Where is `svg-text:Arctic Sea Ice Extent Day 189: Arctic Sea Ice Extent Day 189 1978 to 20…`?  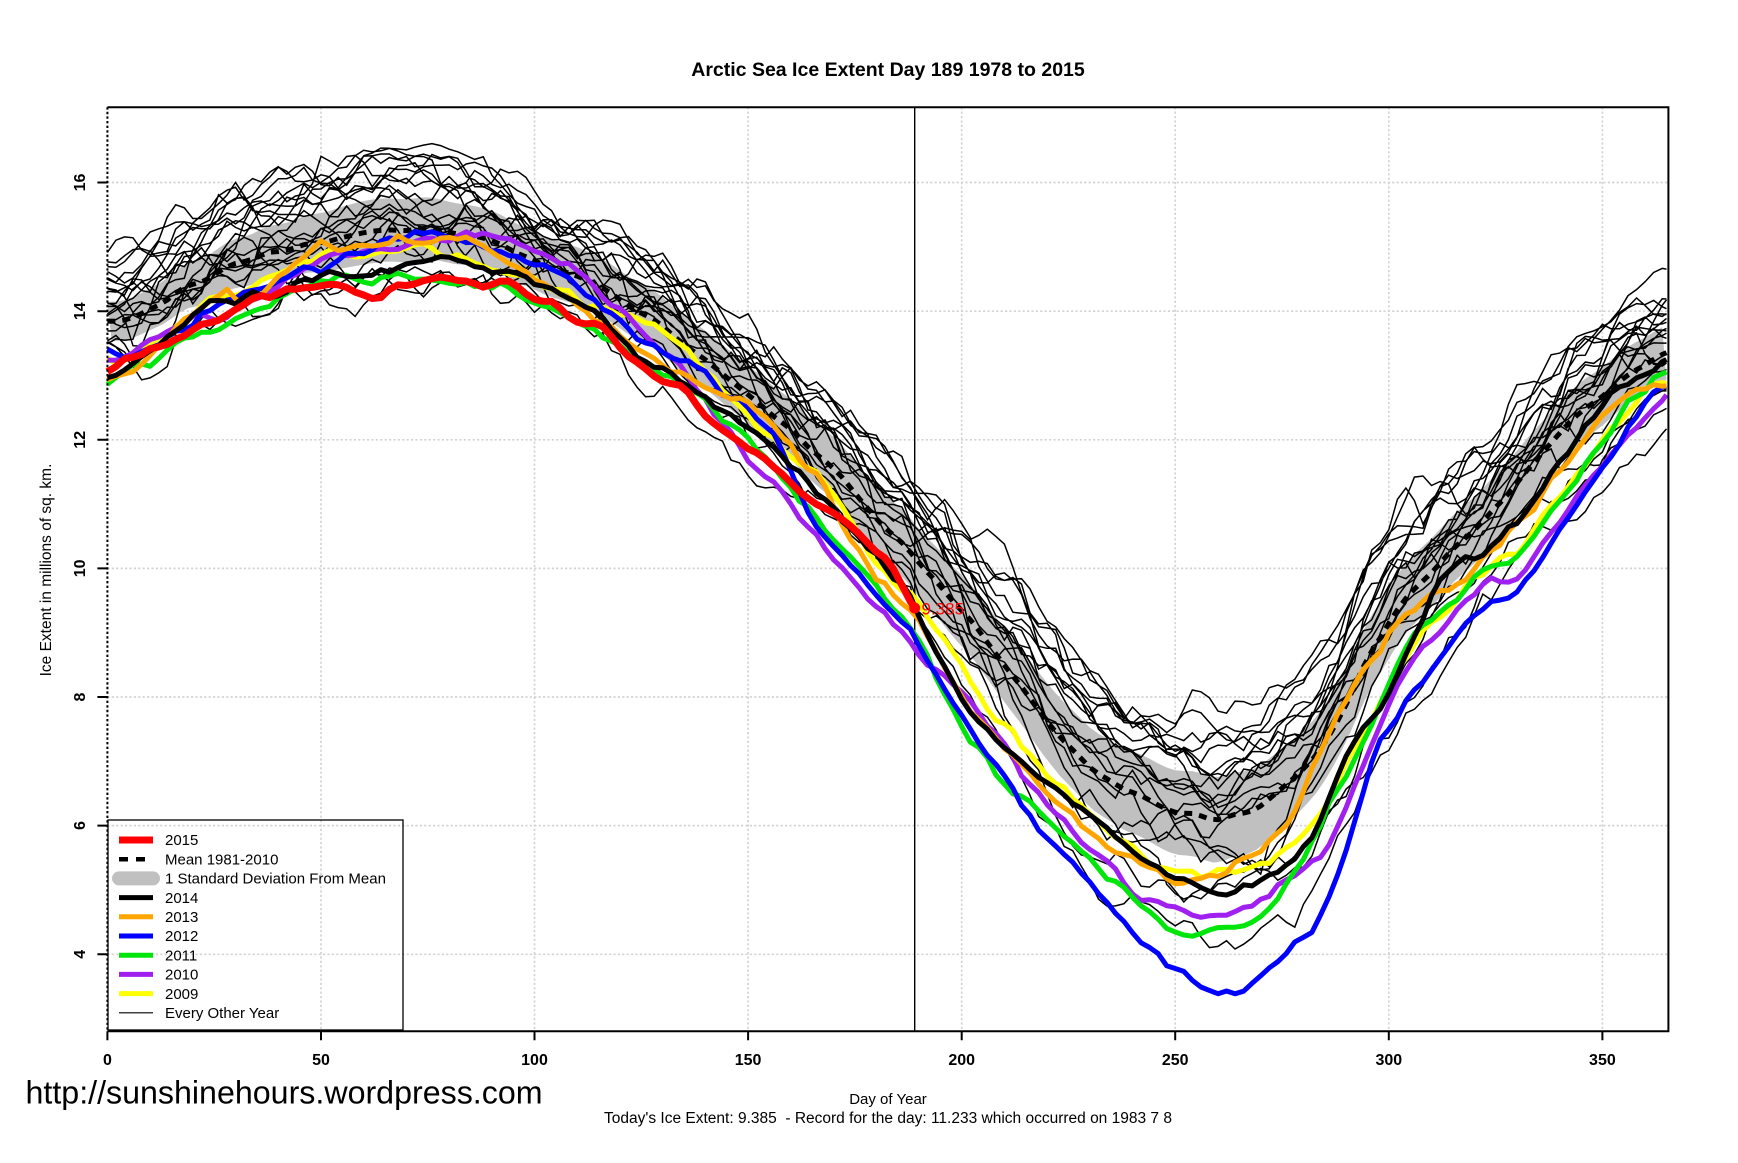 svg-text:Arctic Sea Ice Extent Day 189: Arctic Sea Ice Extent Day 189 1978 to 20… is located at coordinates (888, 70).